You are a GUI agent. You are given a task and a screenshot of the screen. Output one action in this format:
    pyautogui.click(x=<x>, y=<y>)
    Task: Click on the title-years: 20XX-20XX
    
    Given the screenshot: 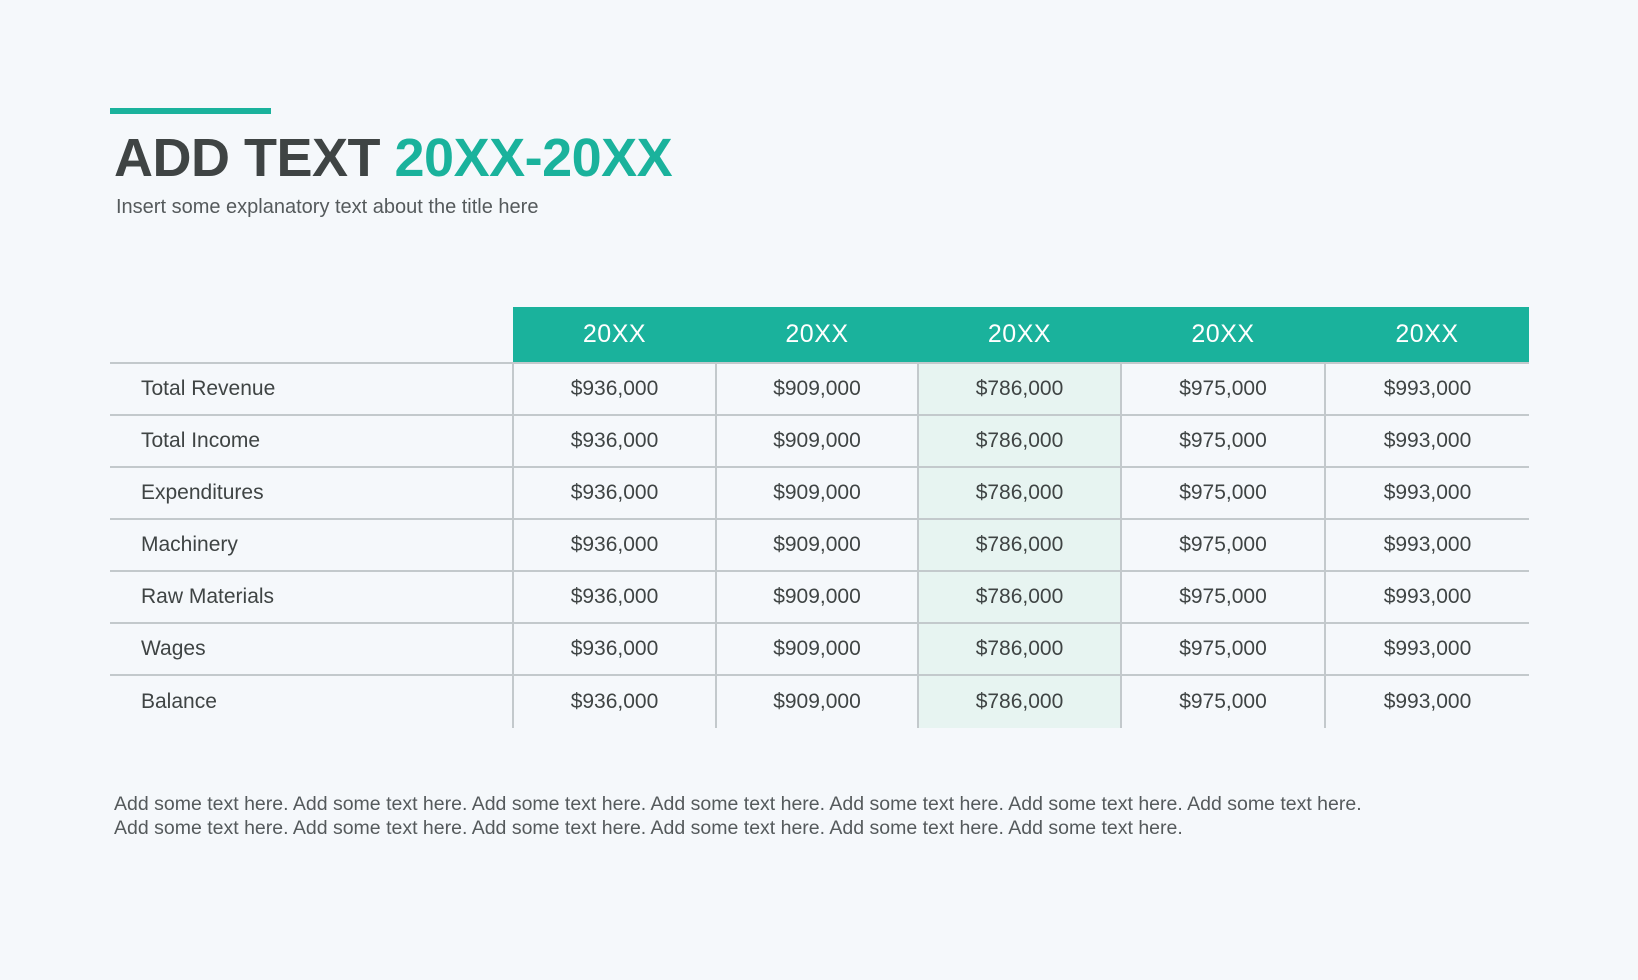 What is the action you would take?
    pyautogui.click(x=533, y=158)
    